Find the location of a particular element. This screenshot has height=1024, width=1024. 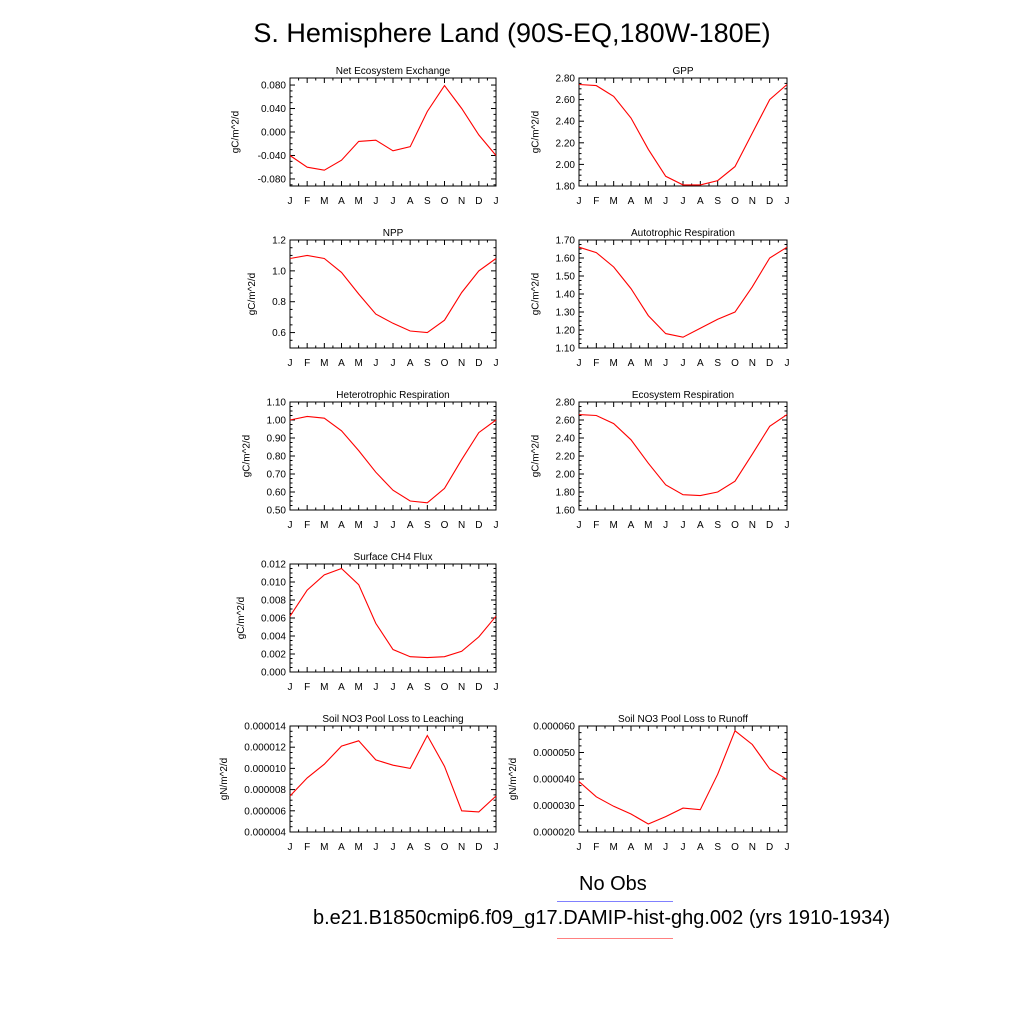

y-tick-label: 1.2 is located at coordinates (279, 241).